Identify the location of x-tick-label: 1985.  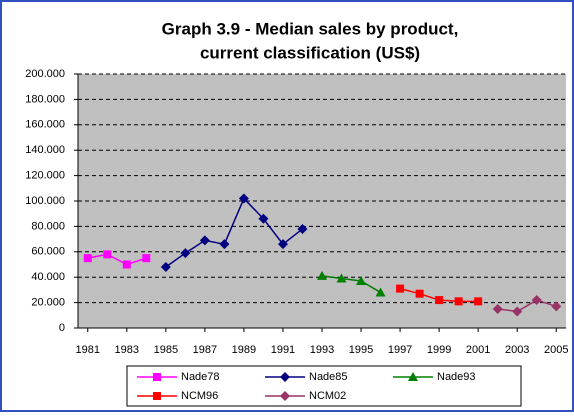
(166, 350).